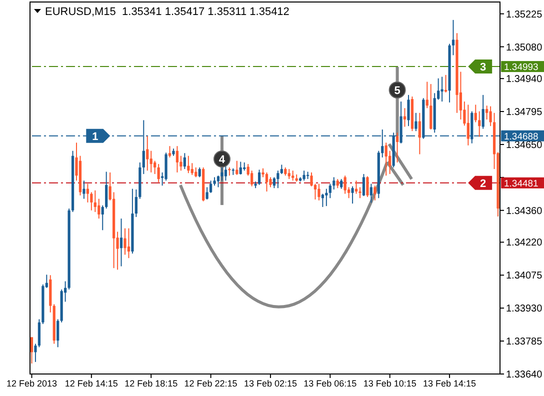 Image resolution: width=544 pixels, height=396 pixels. Describe the element at coordinates (524, 14) in the screenshot. I see `y-tick-label: 1.35225` at that location.